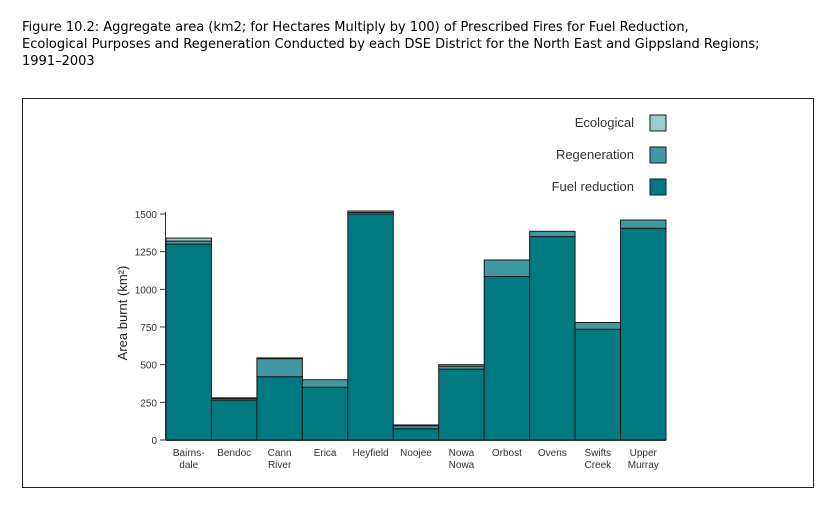 This screenshot has height=512, width=837. What do you see at coordinates (189, 459) in the screenshot?
I see `x-tick-label: Bairns-dale` at bounding box center [189, 459].